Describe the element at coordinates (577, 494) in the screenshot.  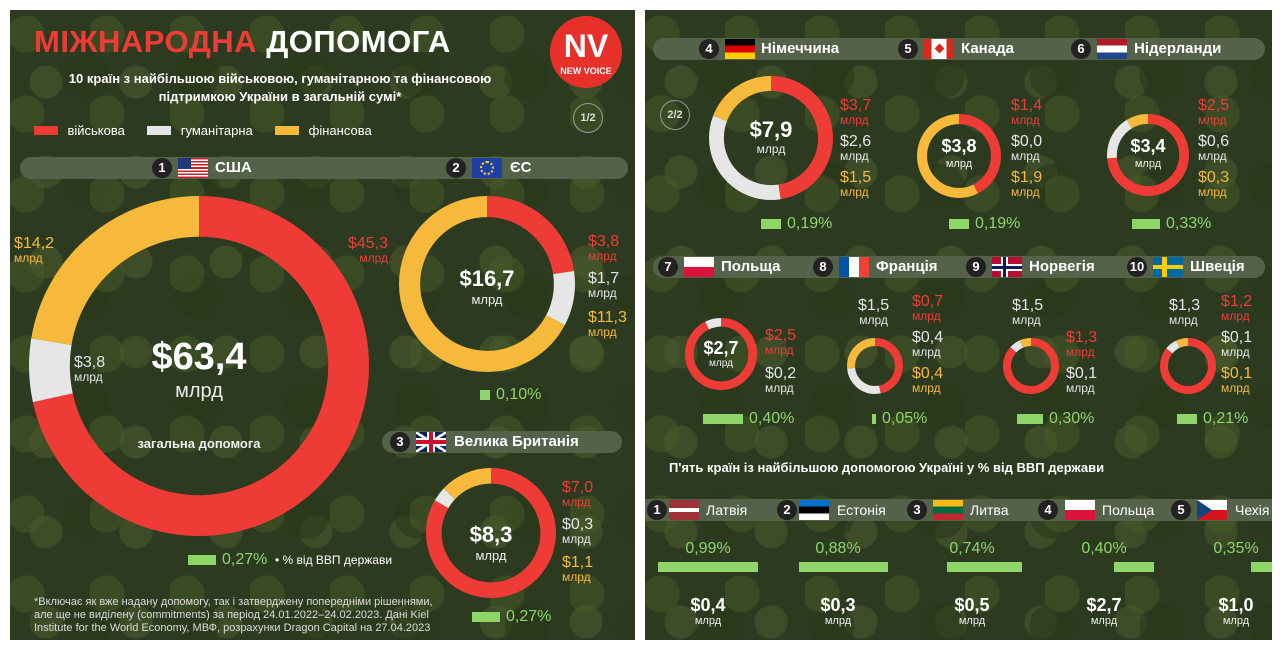
I see `uk-military-label: $7,0 млрд` at that location.